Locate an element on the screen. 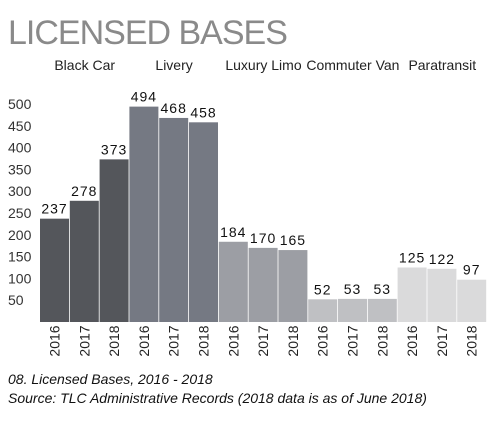 The width and height of the screenshot is (495, 426). group-label: Livery is located at coordinates (173, 65).